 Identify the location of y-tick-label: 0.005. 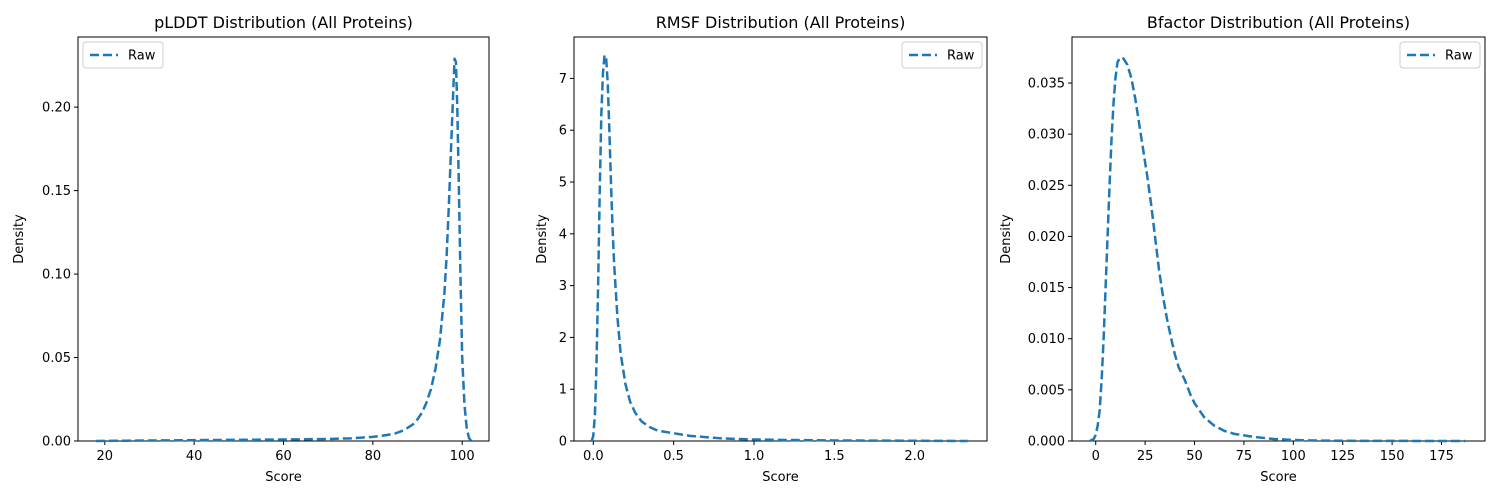
(1046, 390).